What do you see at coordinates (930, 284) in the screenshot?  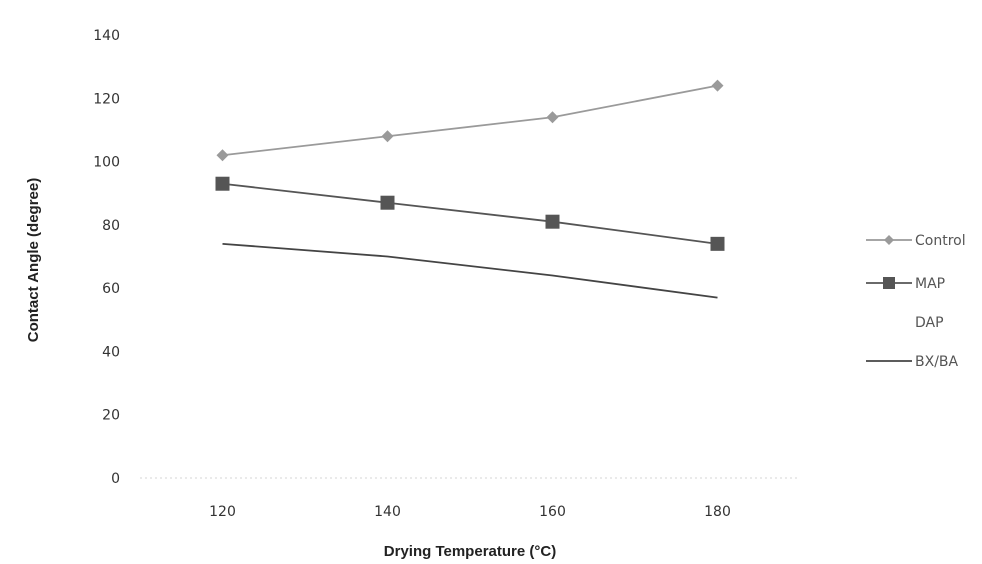 I see `legend-label-map: MAP` at bounding box center [930, 284].